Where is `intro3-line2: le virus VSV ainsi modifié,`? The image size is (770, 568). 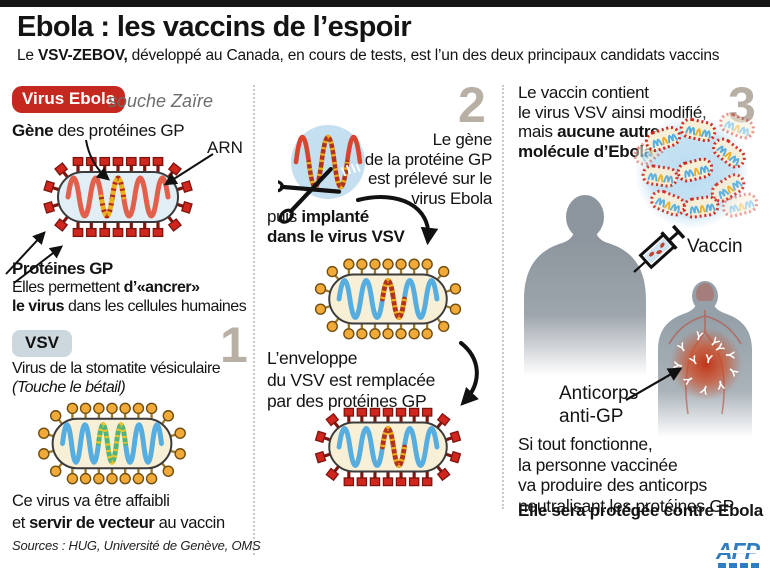
intro3-line2: le virus VSV ainsi modifié, is located at coordinates (612, 112).